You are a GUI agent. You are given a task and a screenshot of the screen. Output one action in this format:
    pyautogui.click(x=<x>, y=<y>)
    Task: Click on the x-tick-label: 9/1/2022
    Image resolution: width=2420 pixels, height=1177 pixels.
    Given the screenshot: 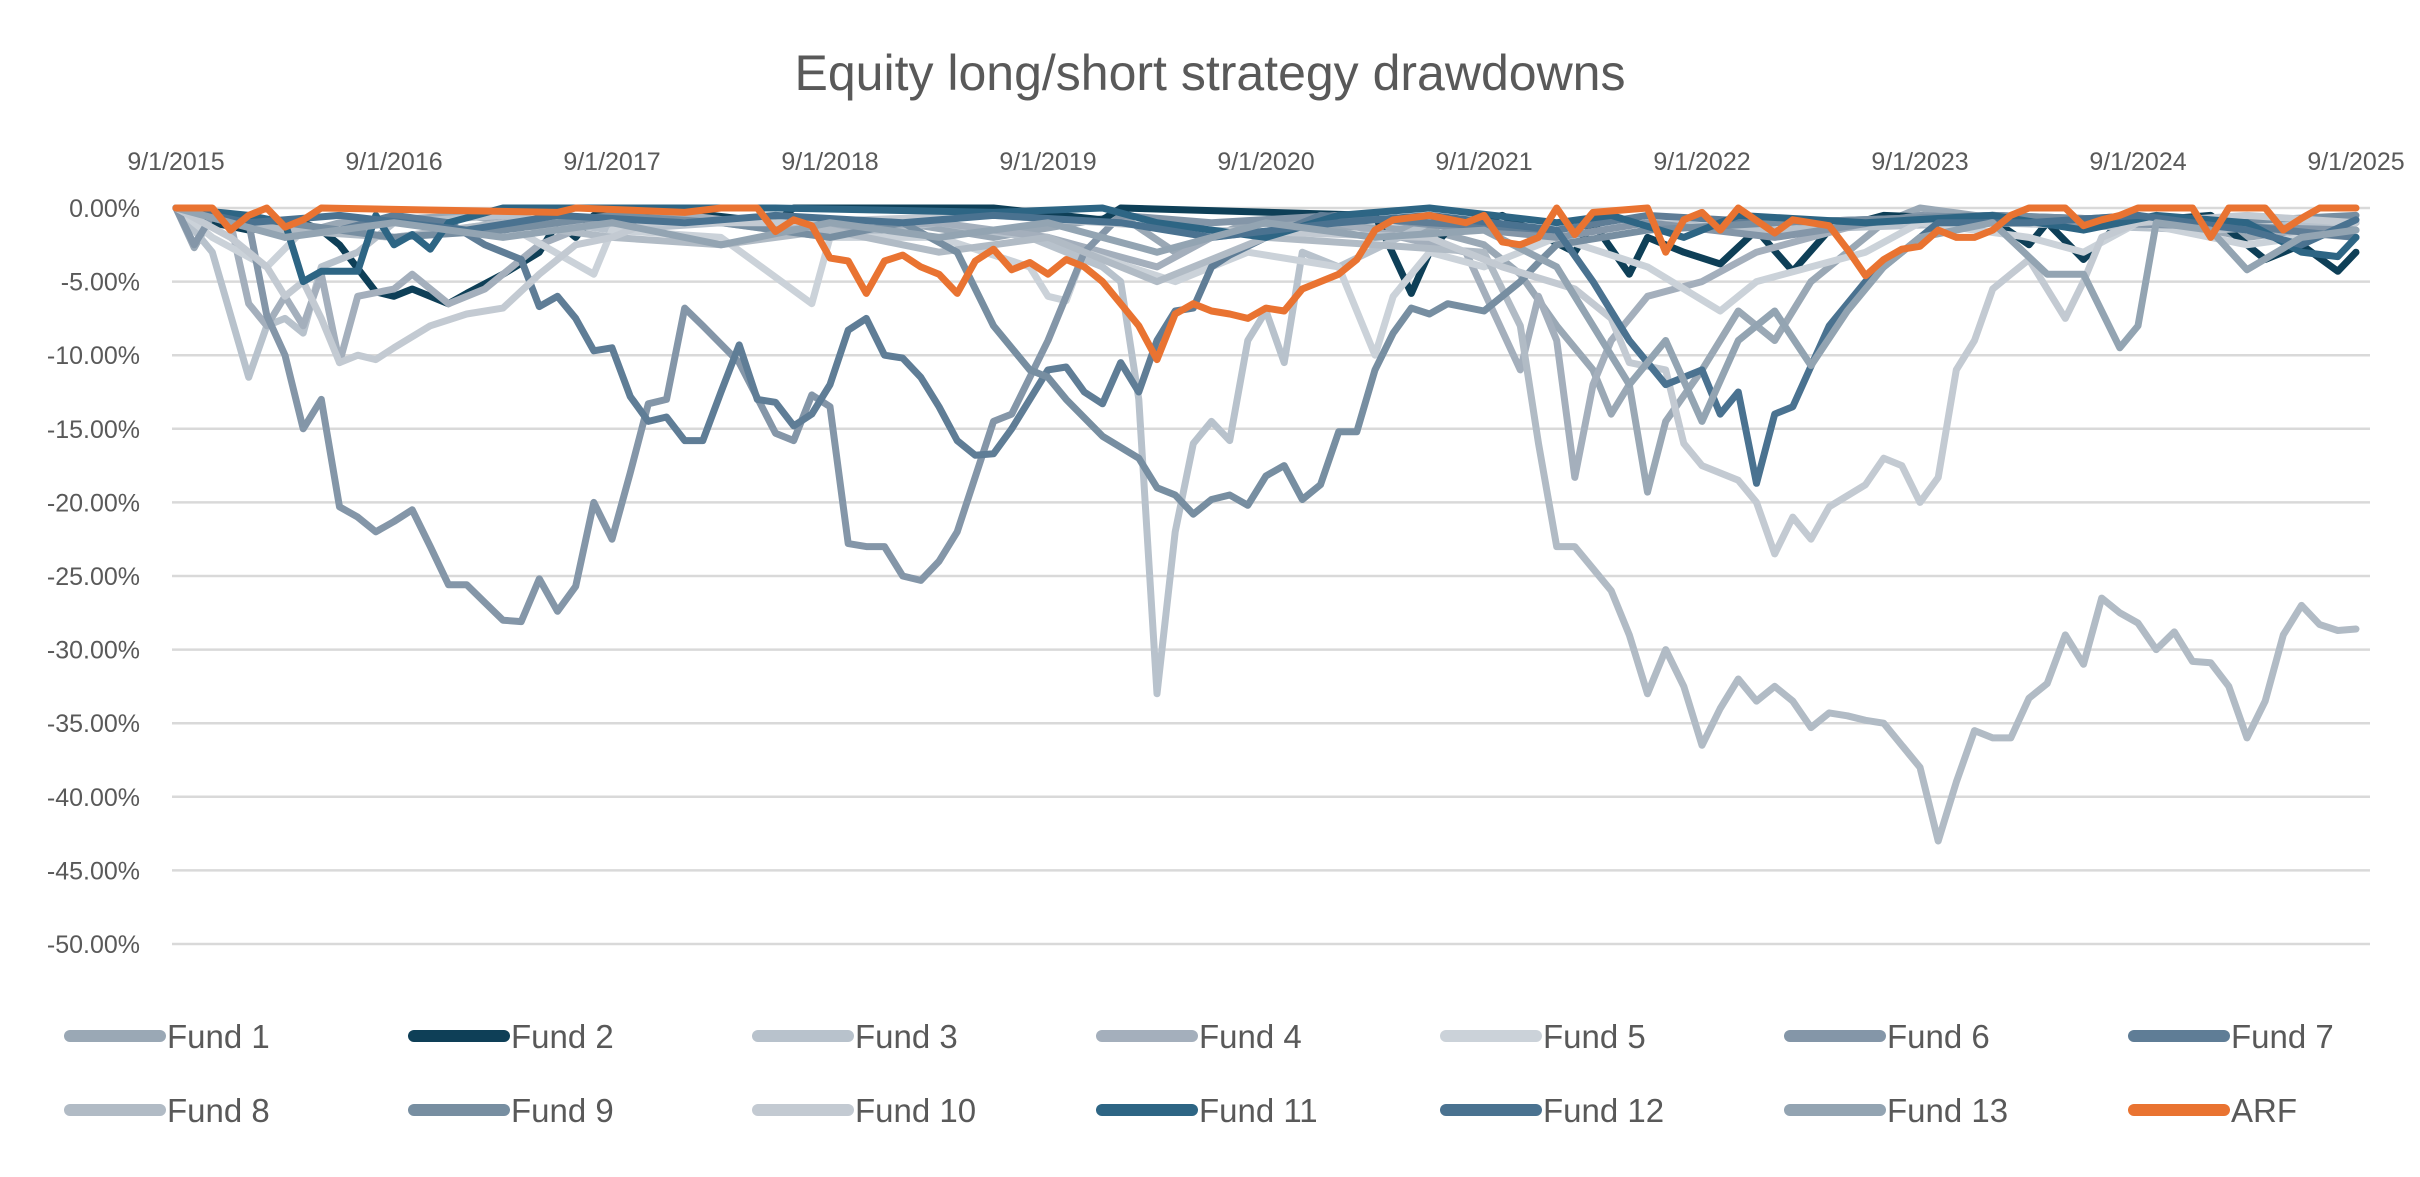 What is the action you would take?
    pyautogui.click(x=1701, y=162)
    